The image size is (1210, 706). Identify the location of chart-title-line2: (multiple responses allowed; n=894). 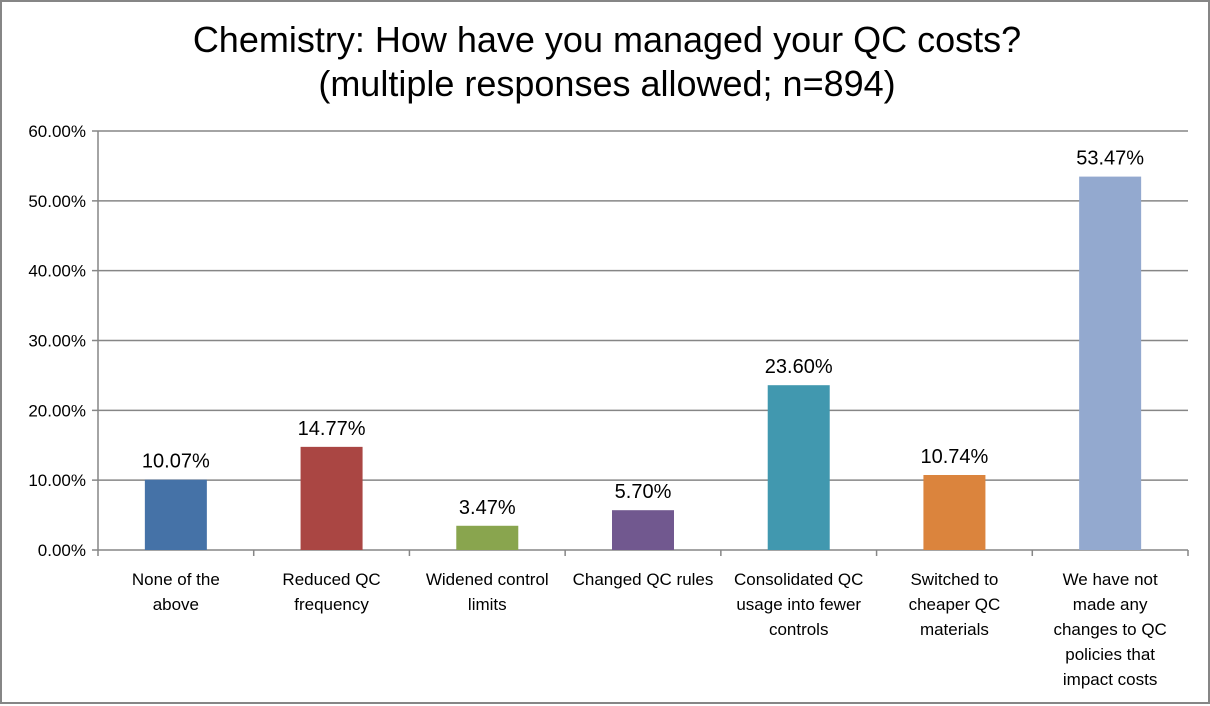
(607, 83).